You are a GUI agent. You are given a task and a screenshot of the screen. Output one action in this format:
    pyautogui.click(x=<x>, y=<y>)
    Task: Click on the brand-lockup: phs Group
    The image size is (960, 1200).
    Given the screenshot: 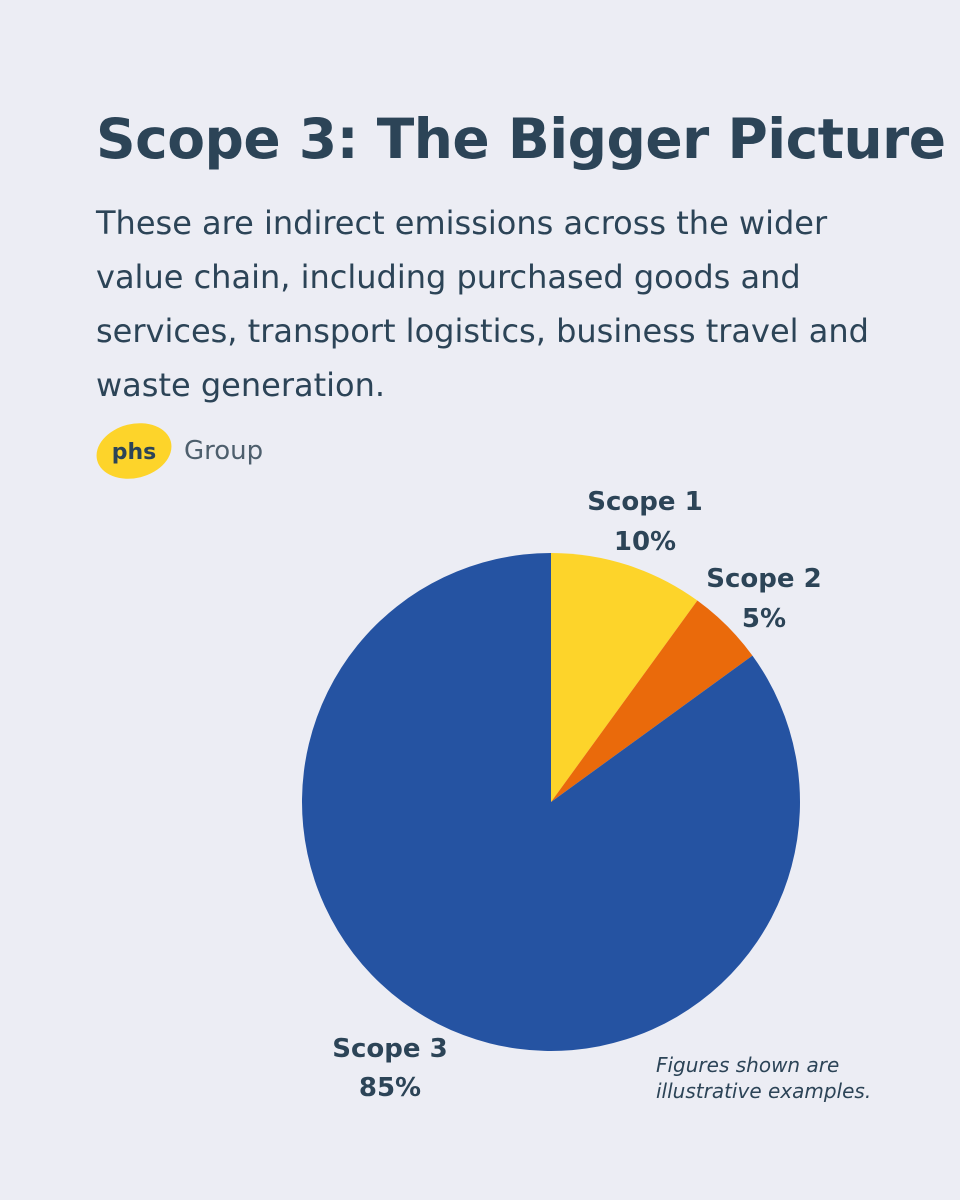 What is the action you would take?
    pyautogui.click(x=178, y=451)
    